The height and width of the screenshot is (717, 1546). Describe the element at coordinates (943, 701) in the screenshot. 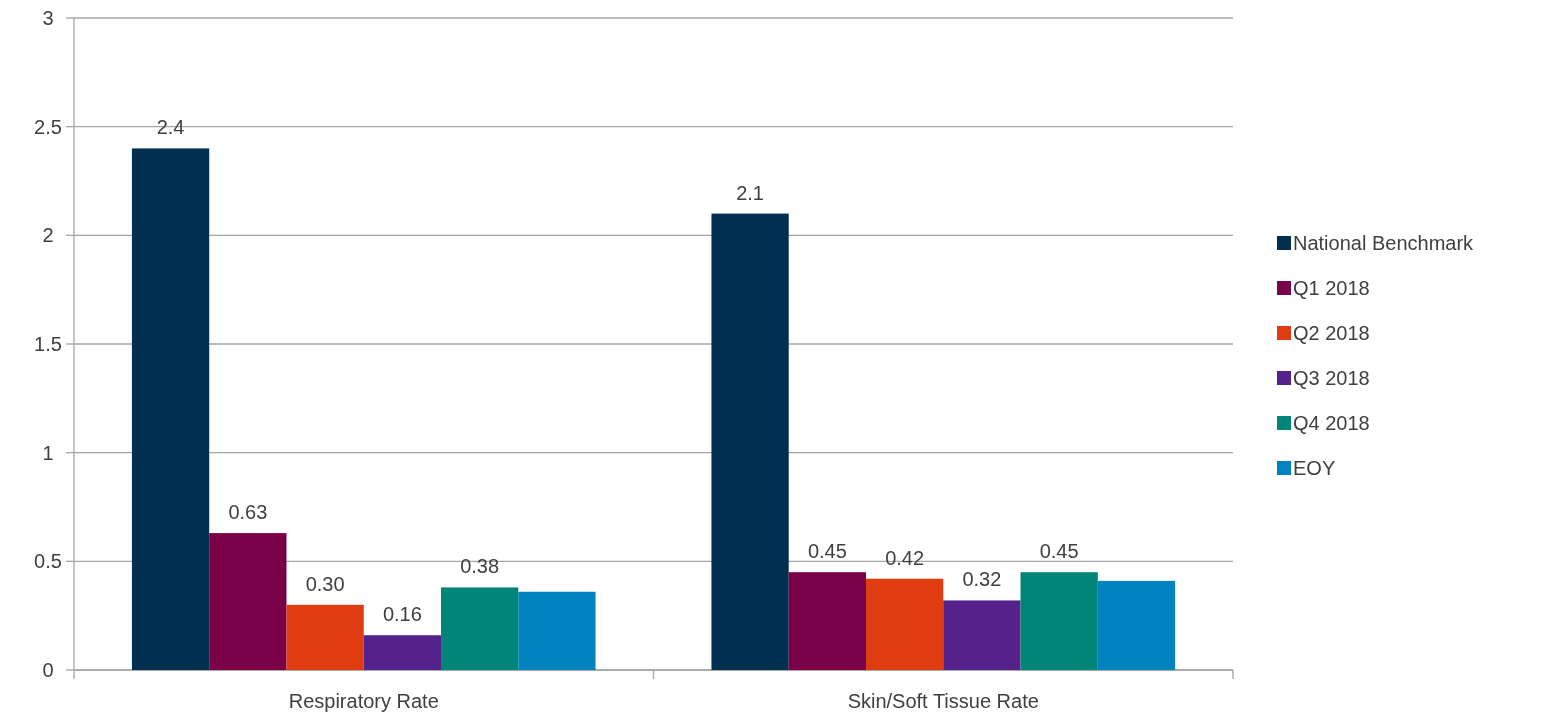

I see `x-tick-label: Skin/Soft Tissue Rate` at that location.